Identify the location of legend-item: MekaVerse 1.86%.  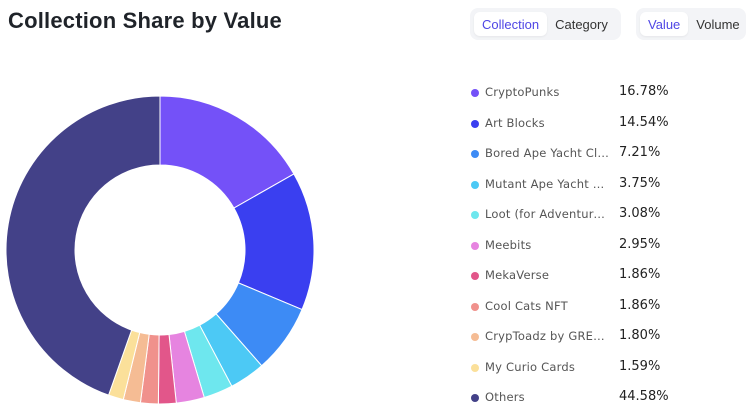
(608, 278).